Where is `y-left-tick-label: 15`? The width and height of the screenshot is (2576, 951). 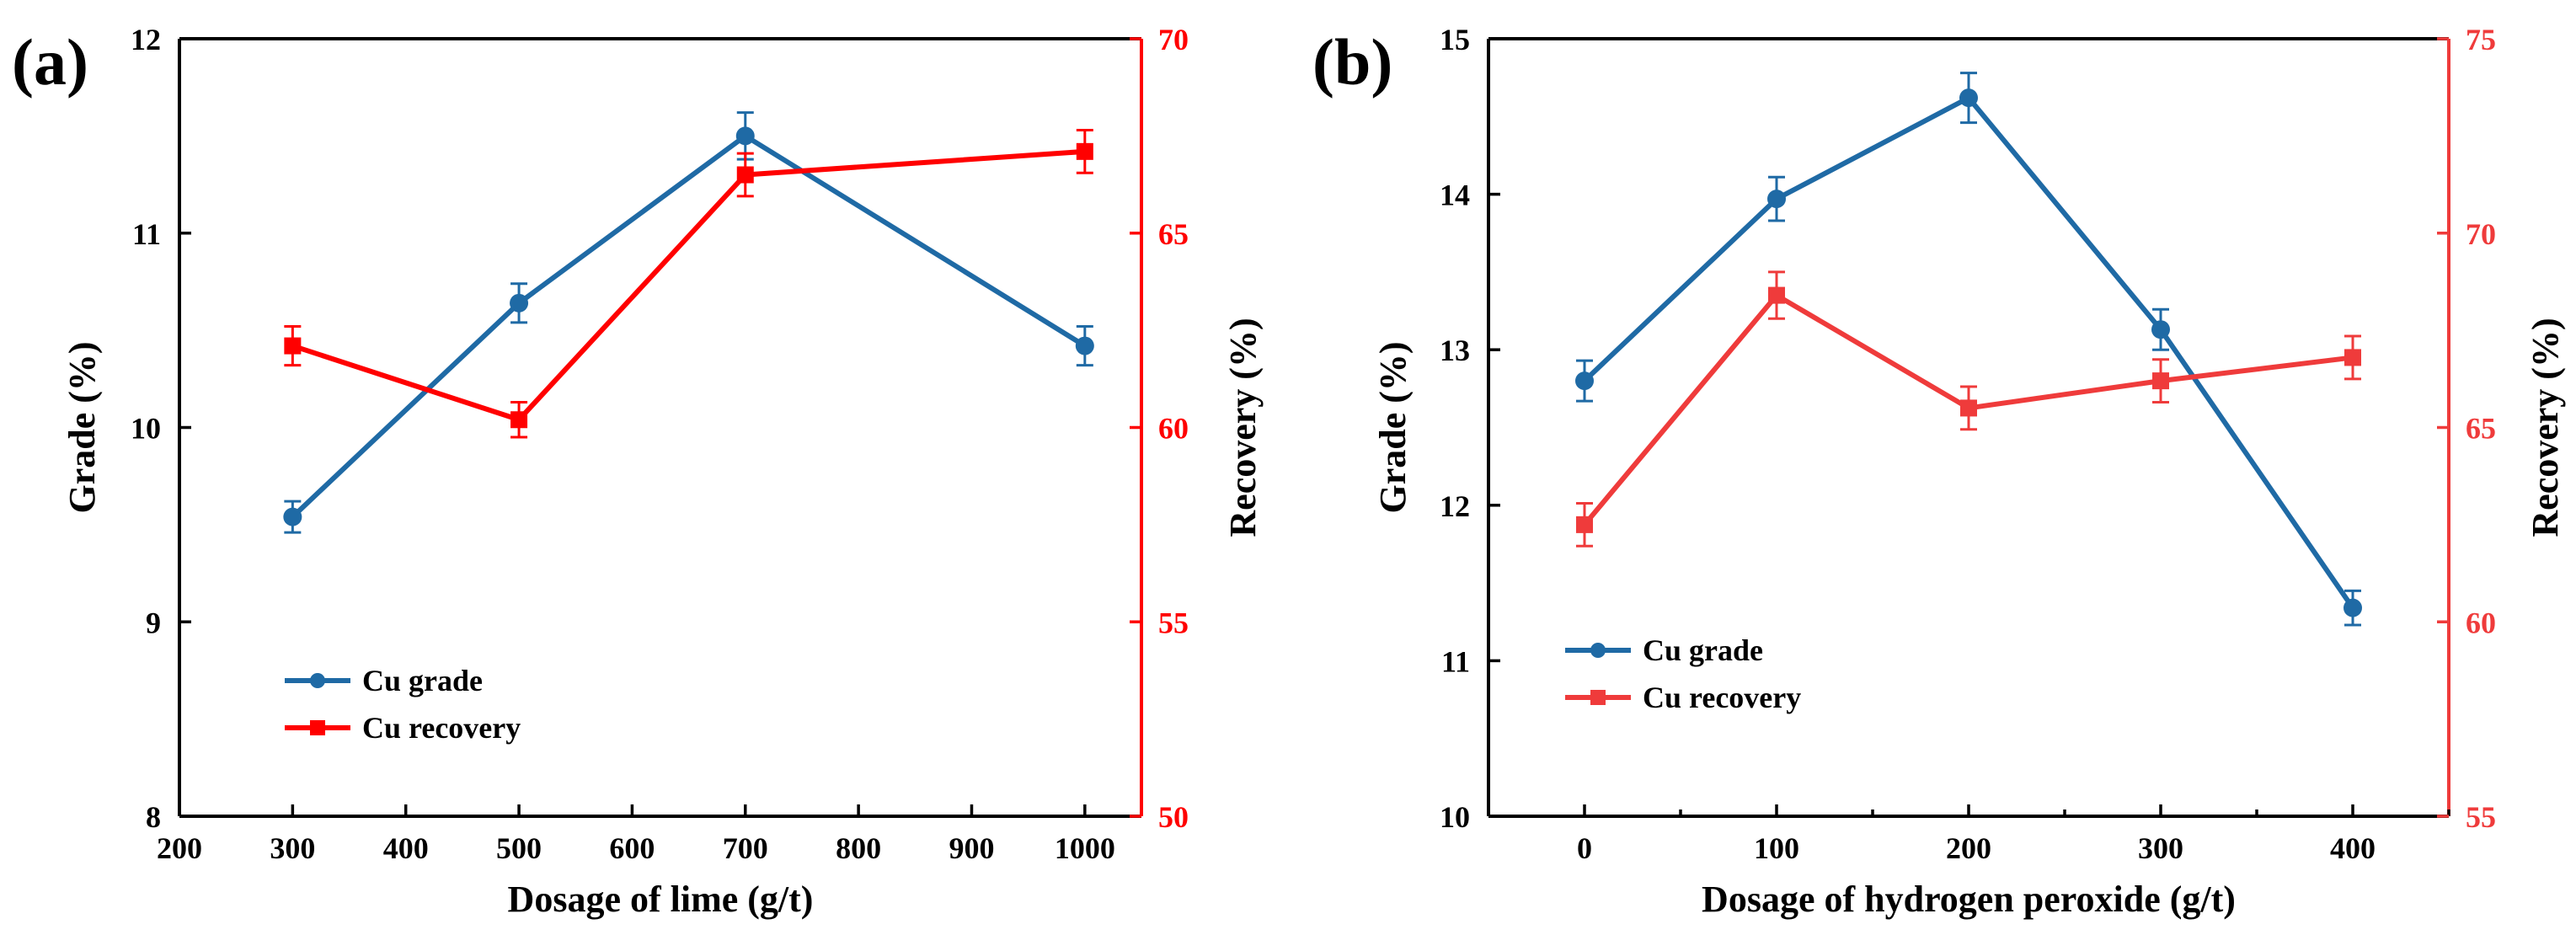 y-left-tick-label: 15 is located at coordinates (1455, 39).